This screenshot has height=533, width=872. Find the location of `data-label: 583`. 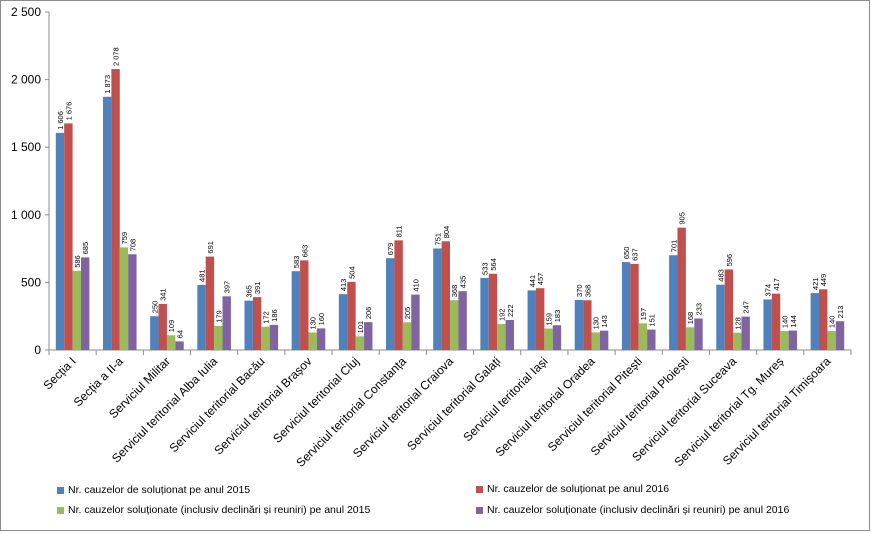

data-label: 583 is located at coordinates (296, 262).